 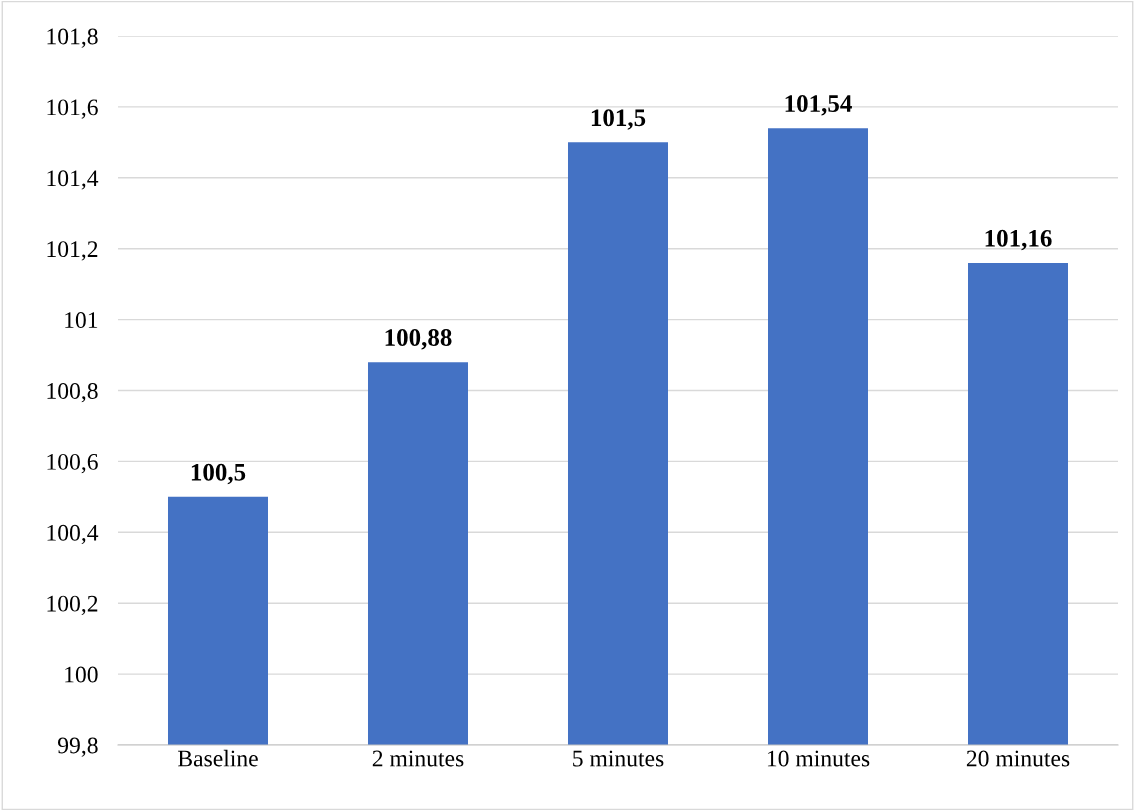 What do you see at coordinates (81, 320) in the screenshot?
I see `y-tick-label: 101` at bounding box center [81, 320].